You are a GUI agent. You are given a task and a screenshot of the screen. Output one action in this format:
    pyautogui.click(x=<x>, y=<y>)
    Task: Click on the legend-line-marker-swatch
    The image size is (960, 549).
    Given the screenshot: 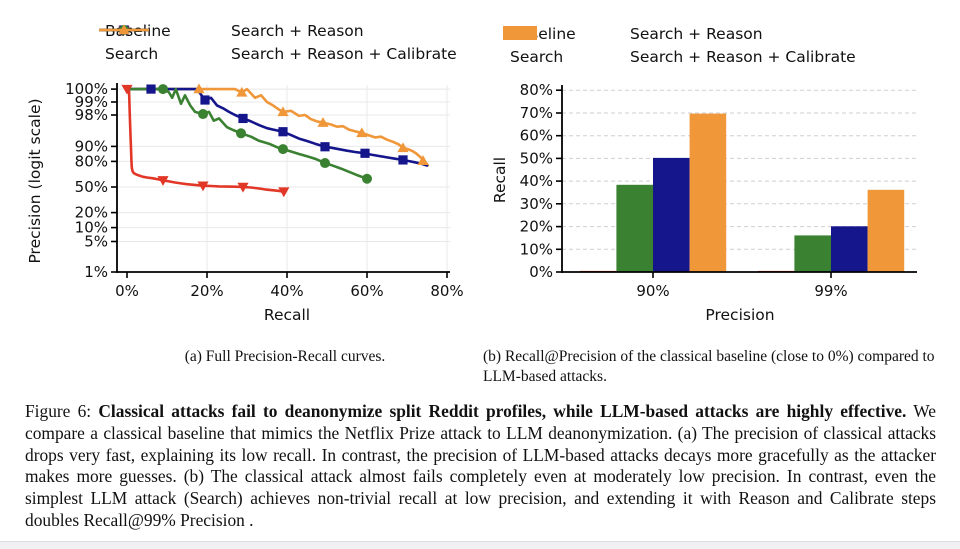 What is the action you would take?
    pyautogui.click(x=124, y=29)
    